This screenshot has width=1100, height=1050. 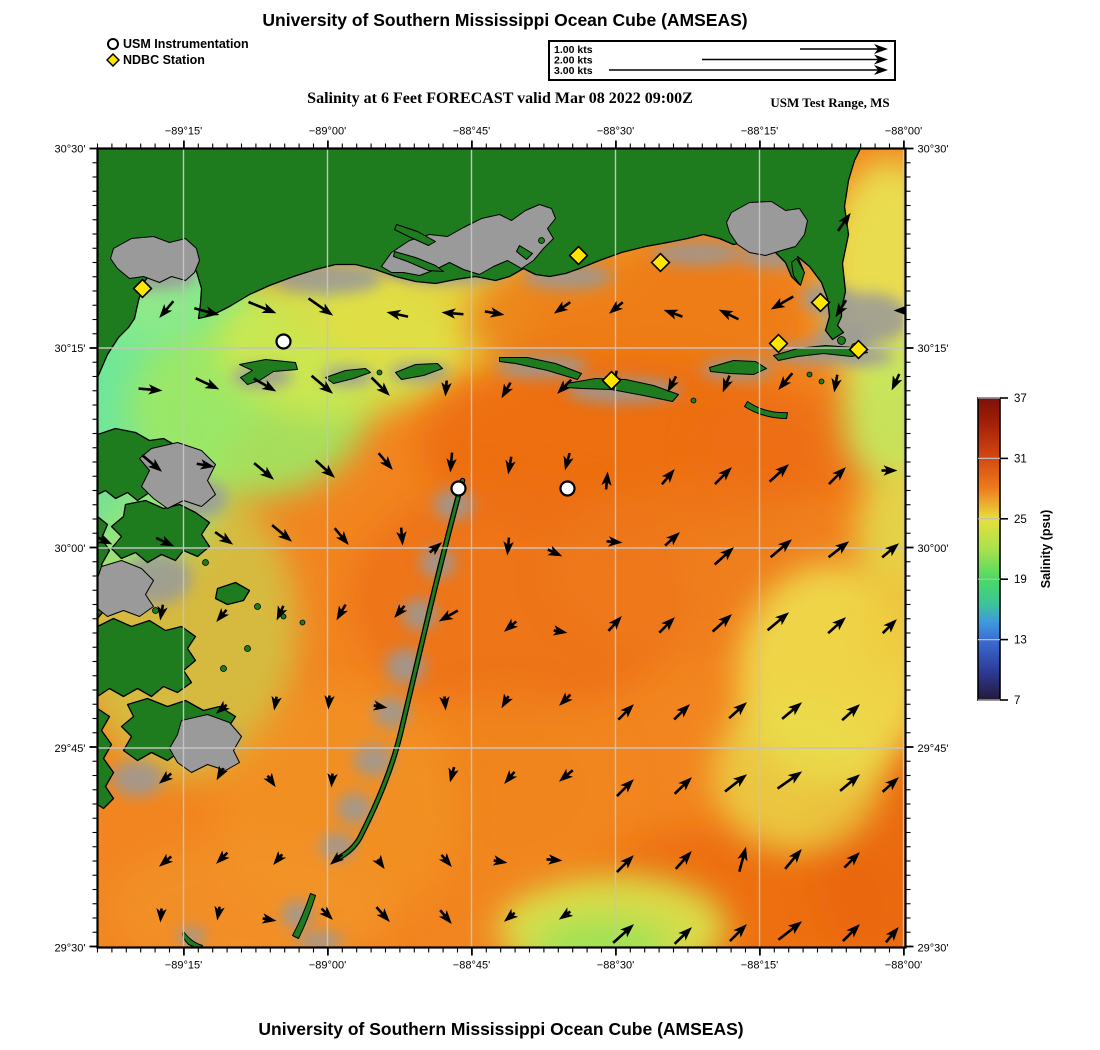 What do you see at coordinates (113, 60) in the screenshot?
I see `ndbc-diamond-icon` at bounding box center [113, 60].